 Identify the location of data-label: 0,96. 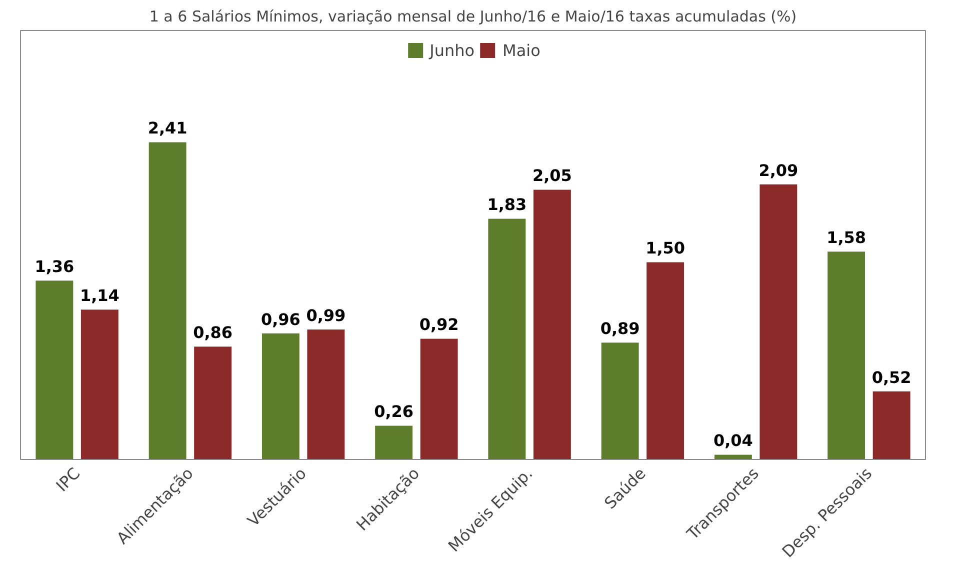
(280, 319).